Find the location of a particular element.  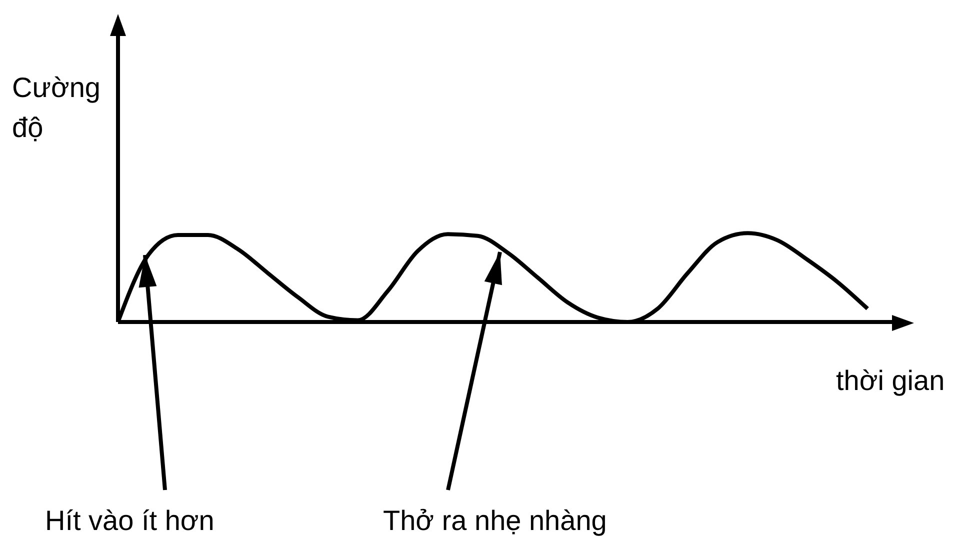

y-axis-title: Cường độ is located at coordinates (57, 108).